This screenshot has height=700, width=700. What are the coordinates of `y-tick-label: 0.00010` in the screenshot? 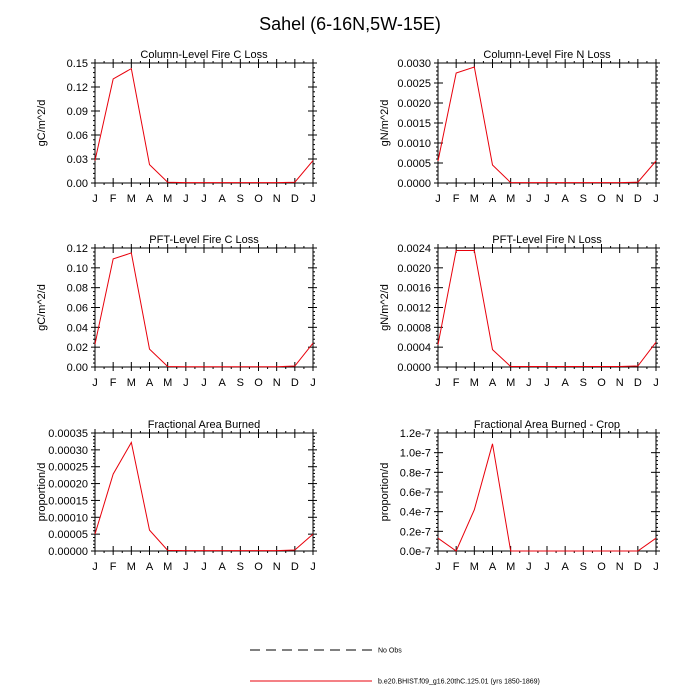 It's located at (68, 518).